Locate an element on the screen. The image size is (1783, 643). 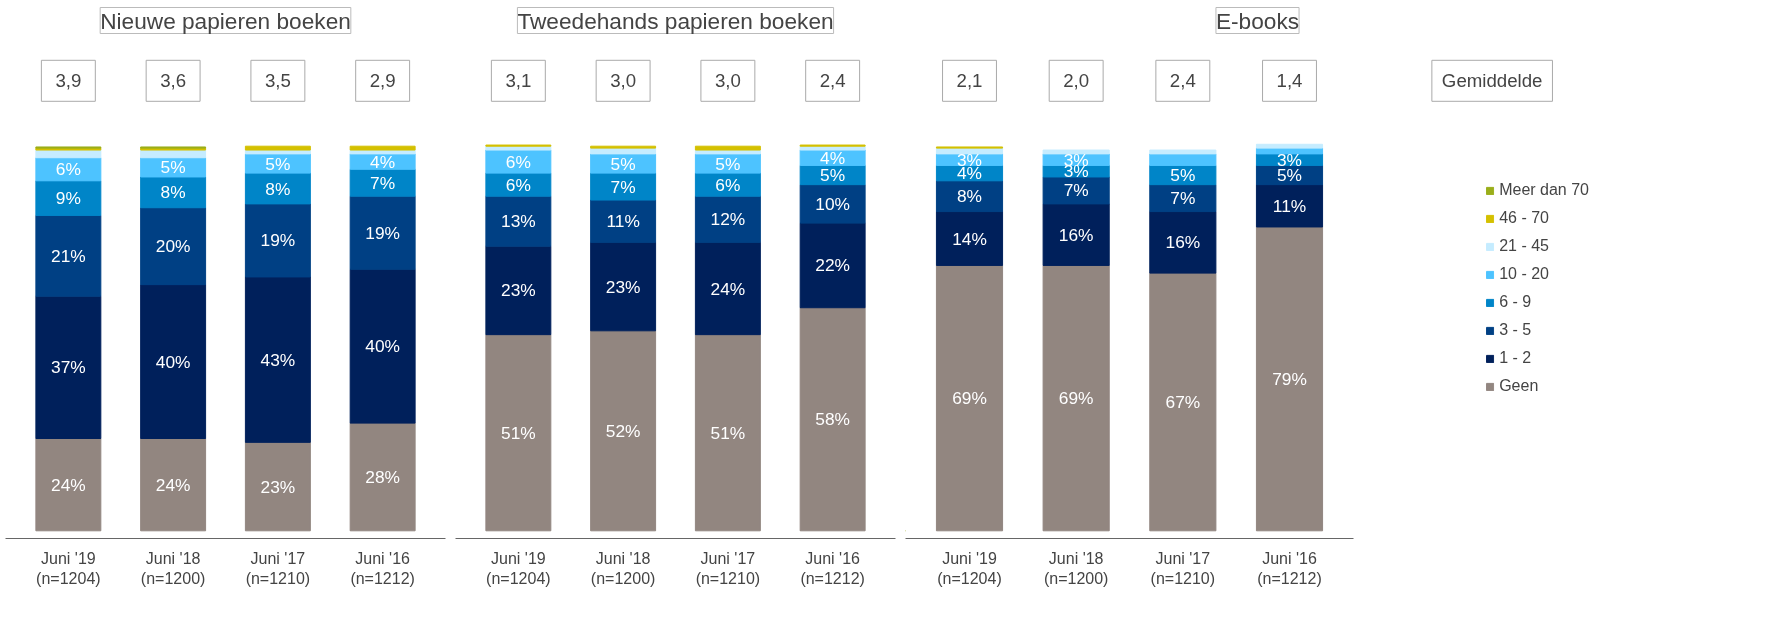
legend-label: Geen is located at coordinates (1519, 386).